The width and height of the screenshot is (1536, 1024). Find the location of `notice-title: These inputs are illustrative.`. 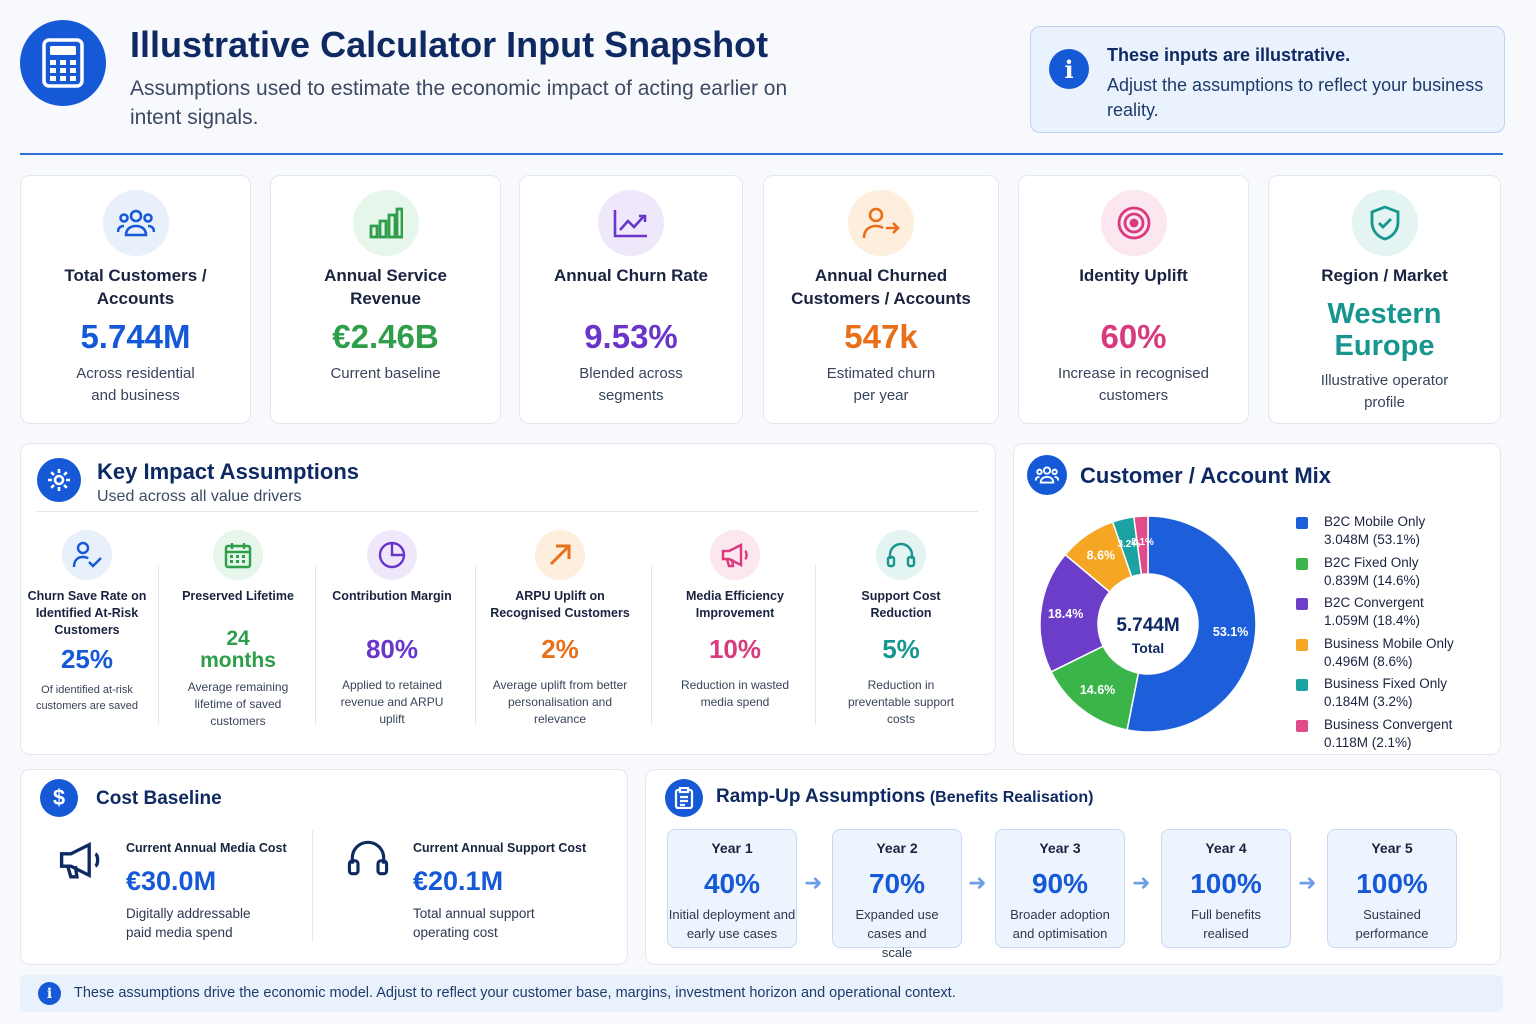

notice-title: These inputs are illustrative. is located at coordinates (1229, 55).